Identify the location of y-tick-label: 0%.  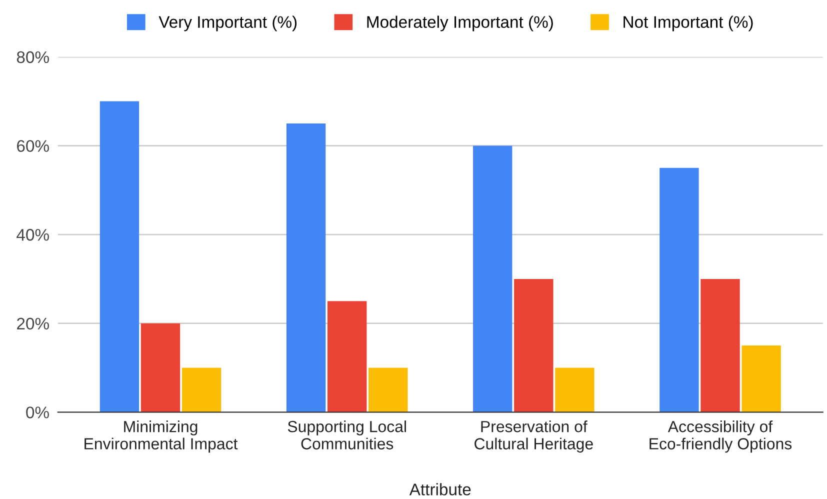
(37, 412).